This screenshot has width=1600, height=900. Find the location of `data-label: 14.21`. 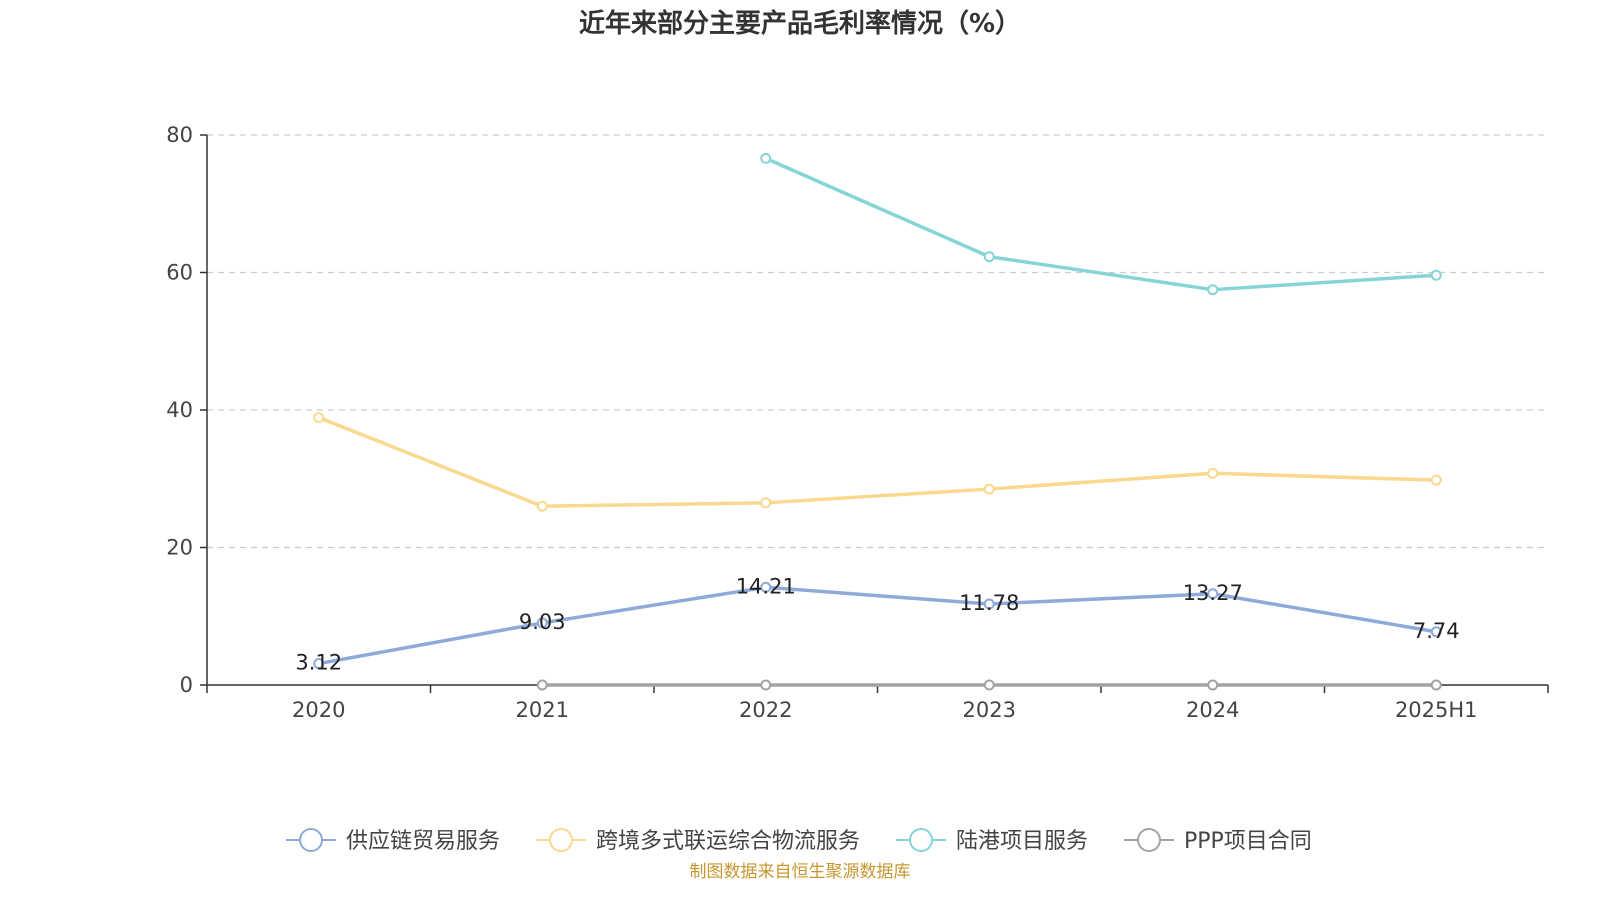

data-label: 14.21 is located at coordinates (766, 586).